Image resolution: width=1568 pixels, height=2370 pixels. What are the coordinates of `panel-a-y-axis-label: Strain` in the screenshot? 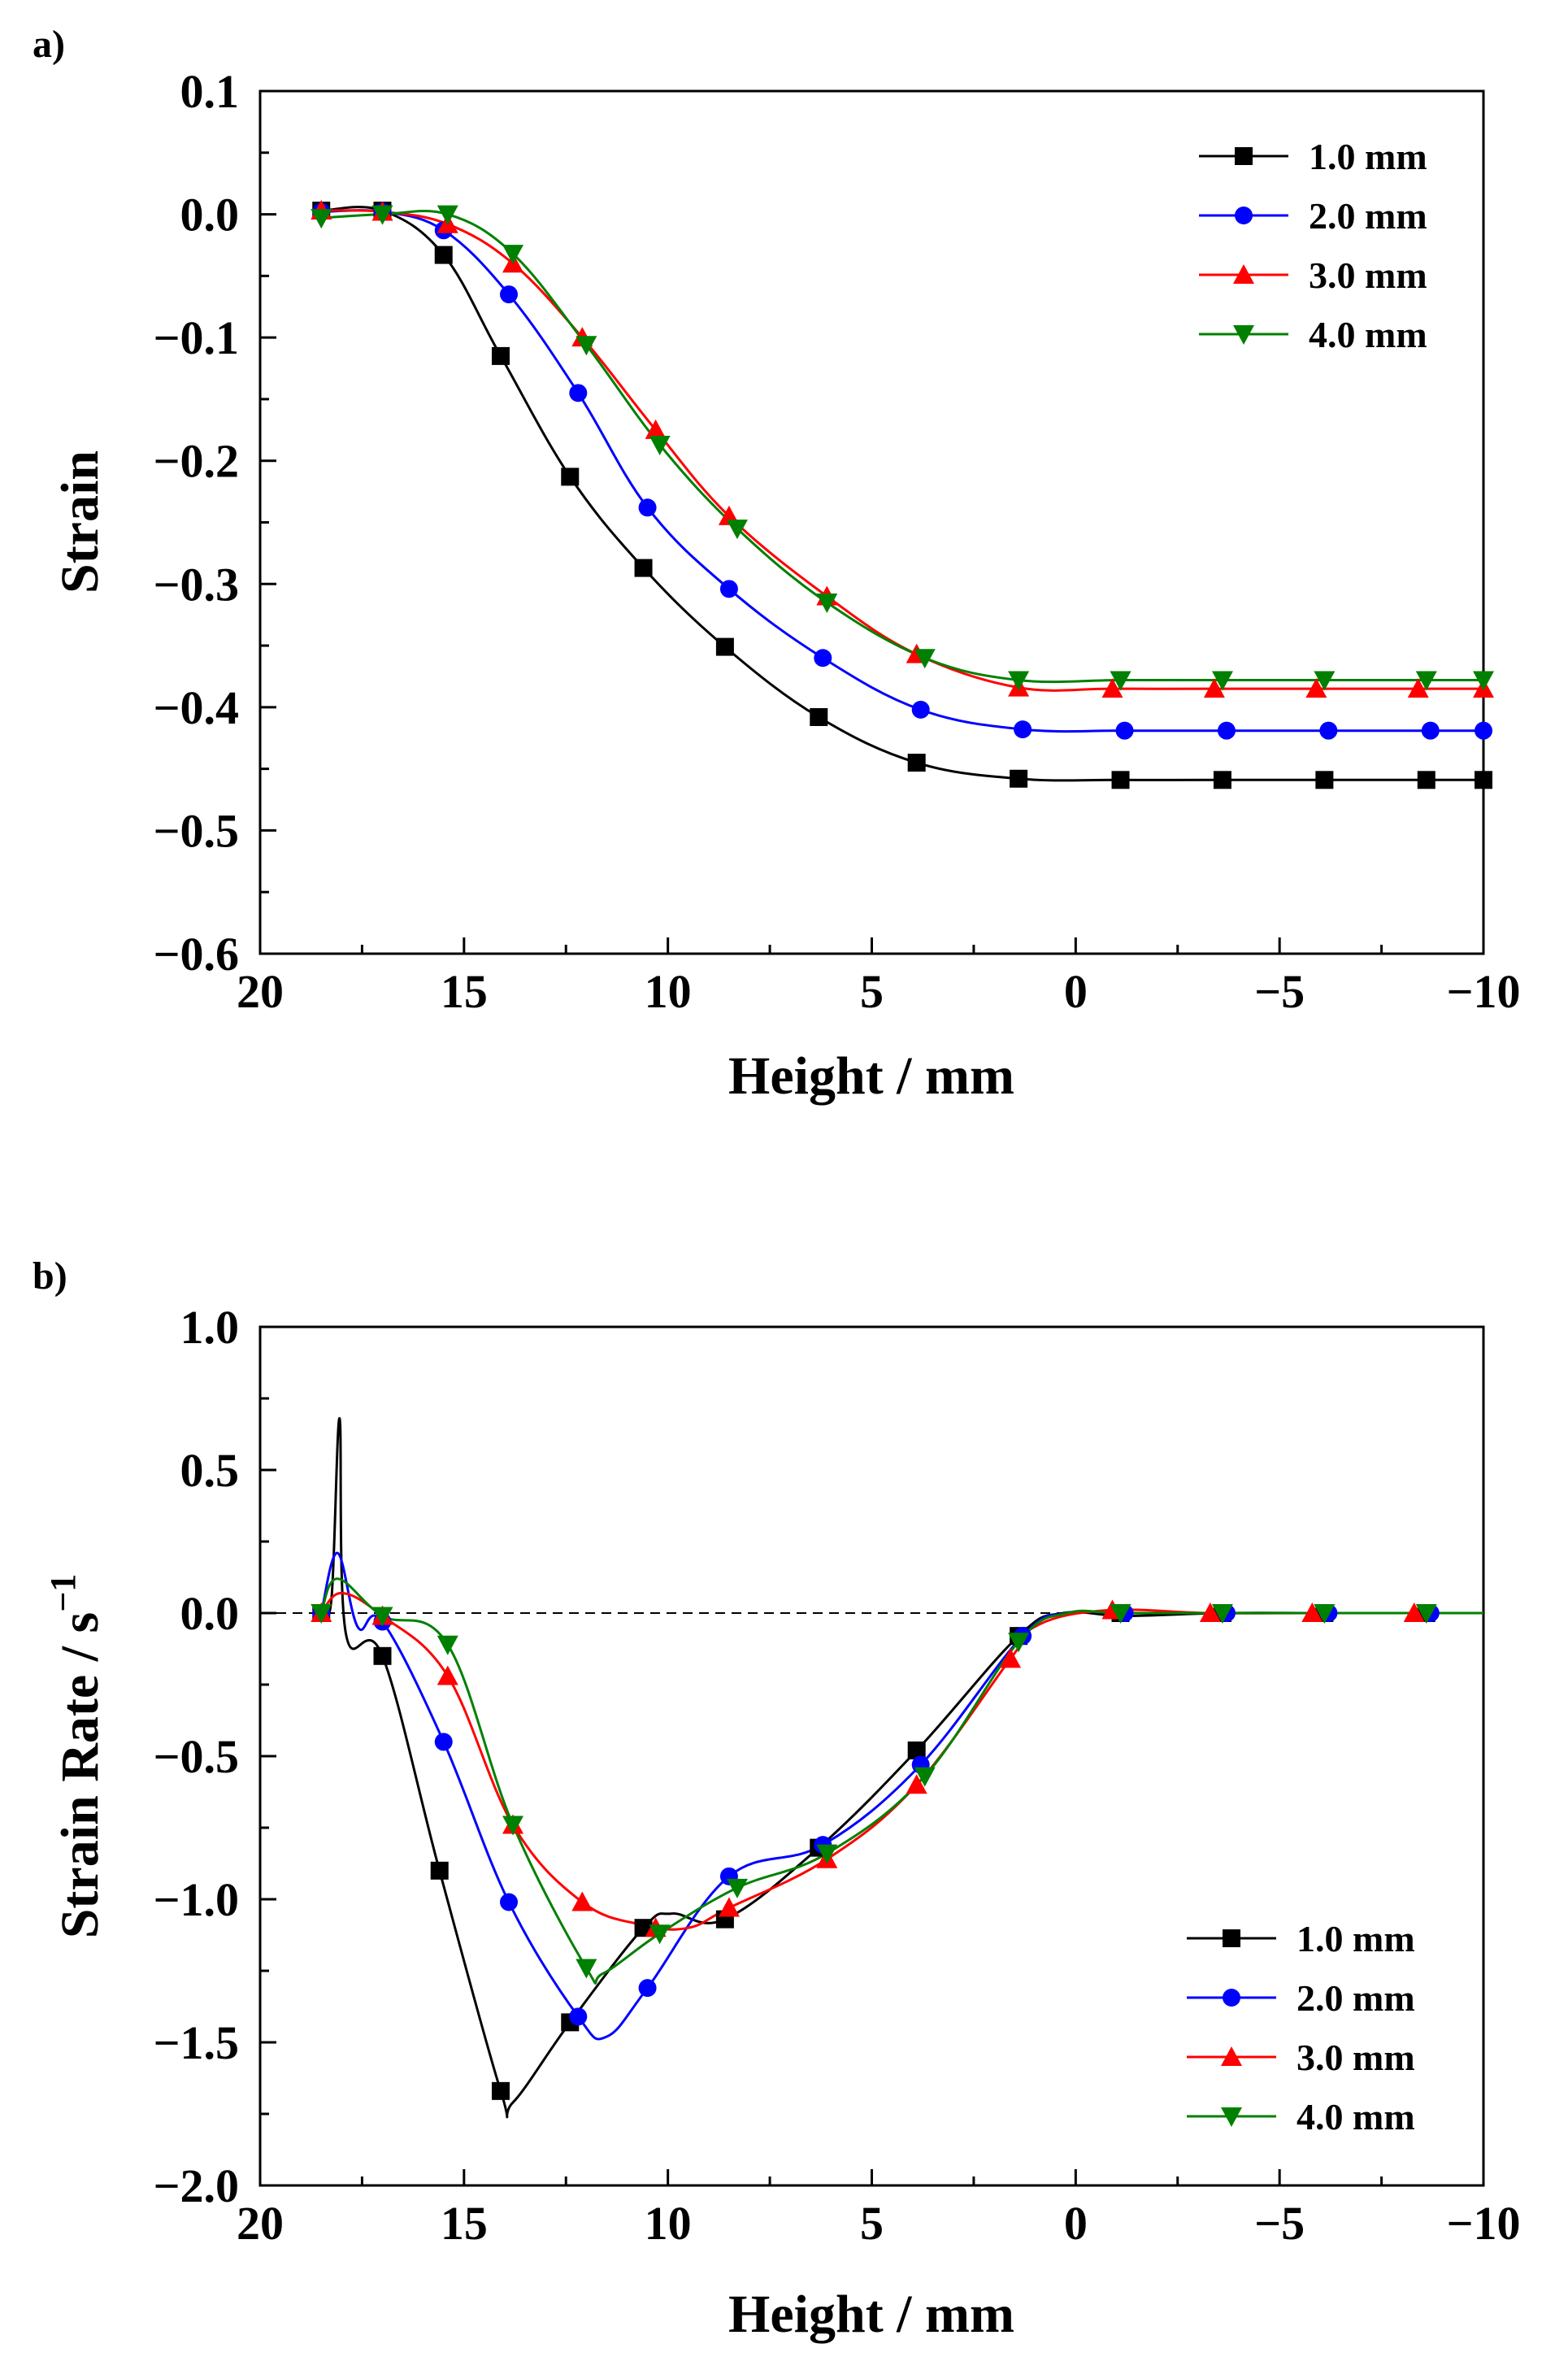 It's located at (80, 522).